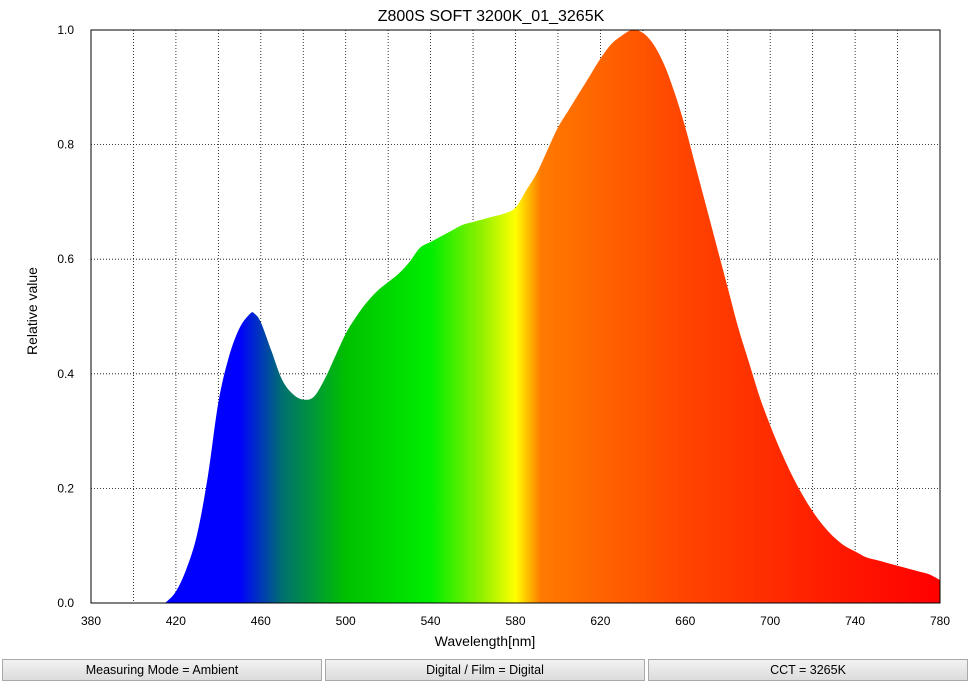 Image resolution: width=970 pixels, height=683 pixels. What do you see at coordinates (65, 259) in the screenshot?
I see `y-tick-label: 0.6` at bounding box center [65, 259].